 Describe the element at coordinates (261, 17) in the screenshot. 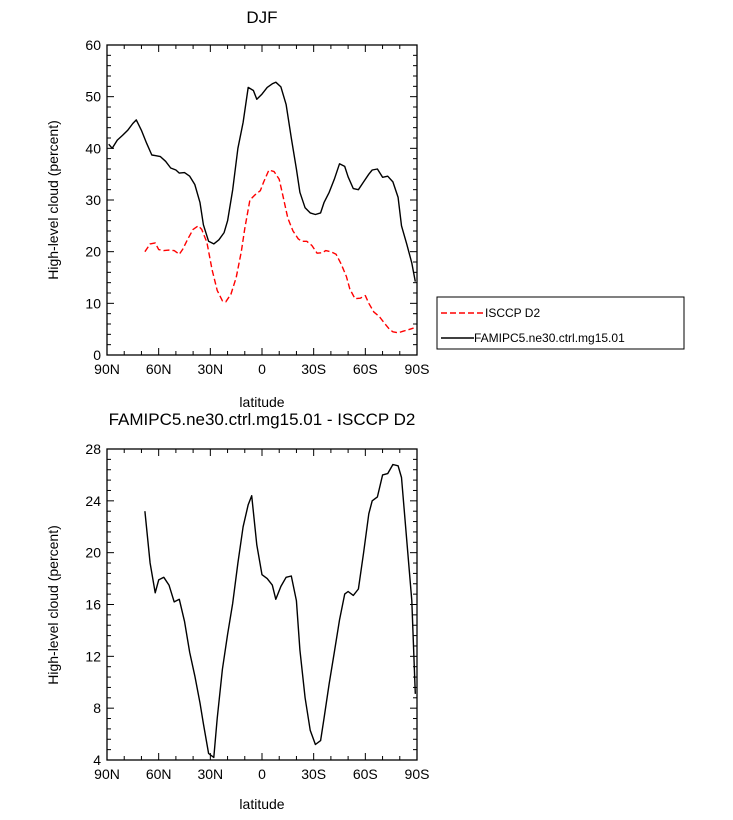

I see `panel-title: DJF` at that location.